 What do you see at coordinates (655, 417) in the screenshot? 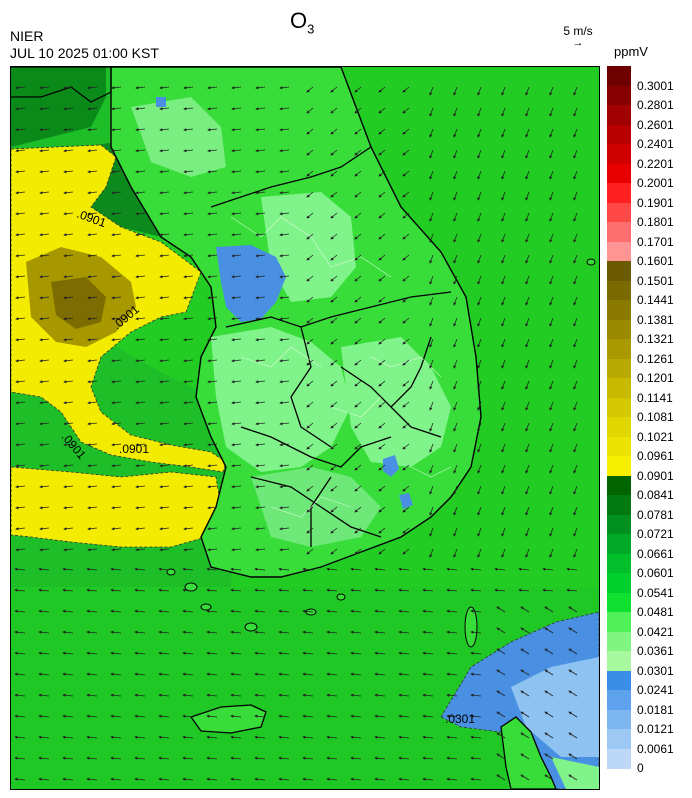
I see `legend-label: 0.1081` at bounding box center [655, 417].